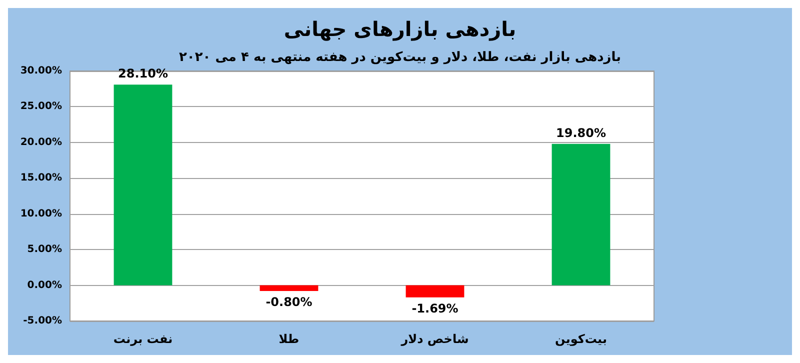 This screenshot has width=800, height=363. I want to click on x-tick-label: طلا, so click(289, 339).